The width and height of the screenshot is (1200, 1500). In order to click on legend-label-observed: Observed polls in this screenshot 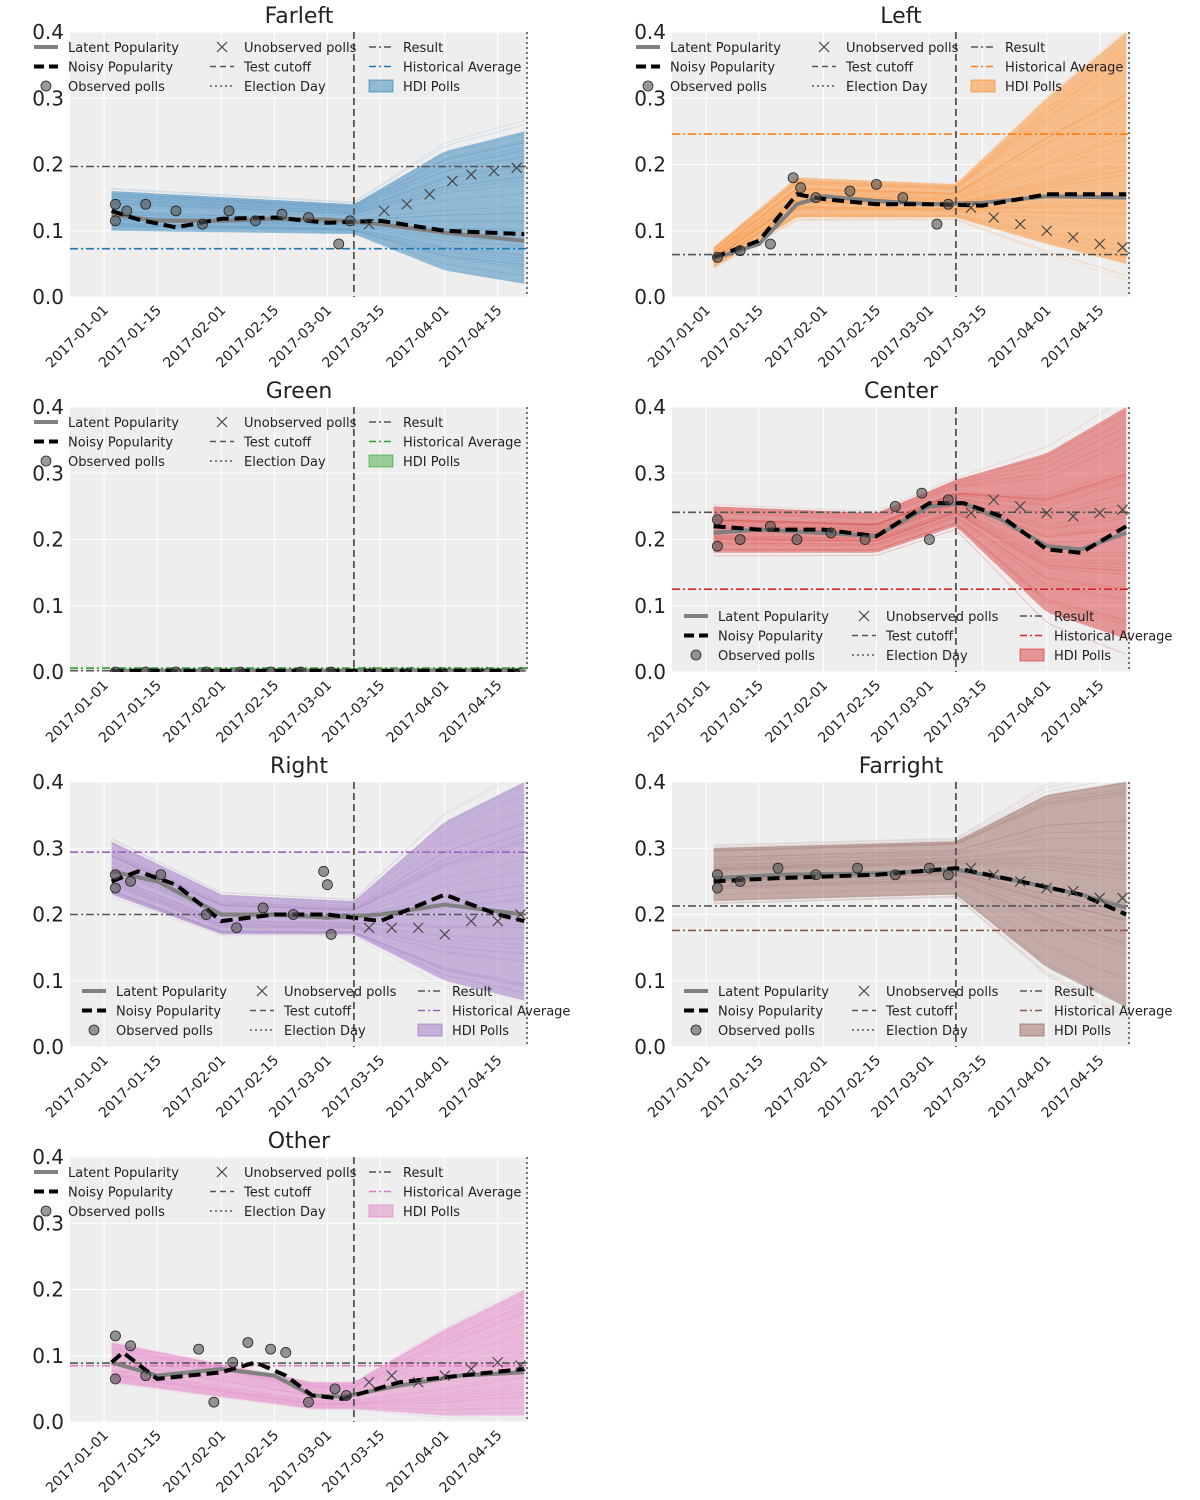, I will do `click(116, 462)`.